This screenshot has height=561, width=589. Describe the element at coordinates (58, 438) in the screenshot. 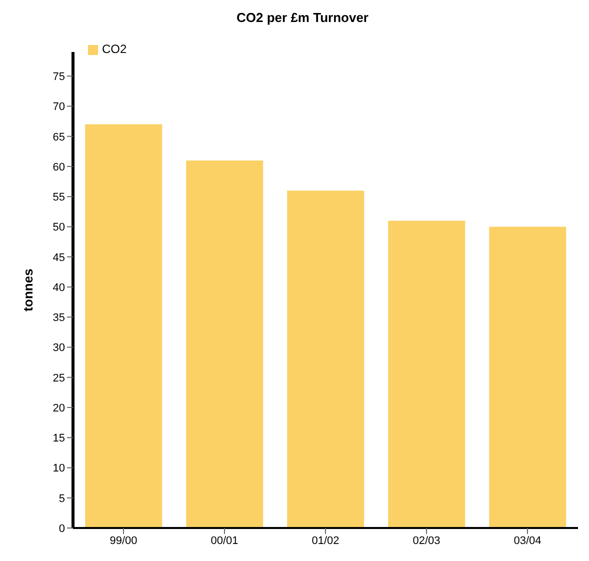

I see `y-tick-label: 15` at that location.